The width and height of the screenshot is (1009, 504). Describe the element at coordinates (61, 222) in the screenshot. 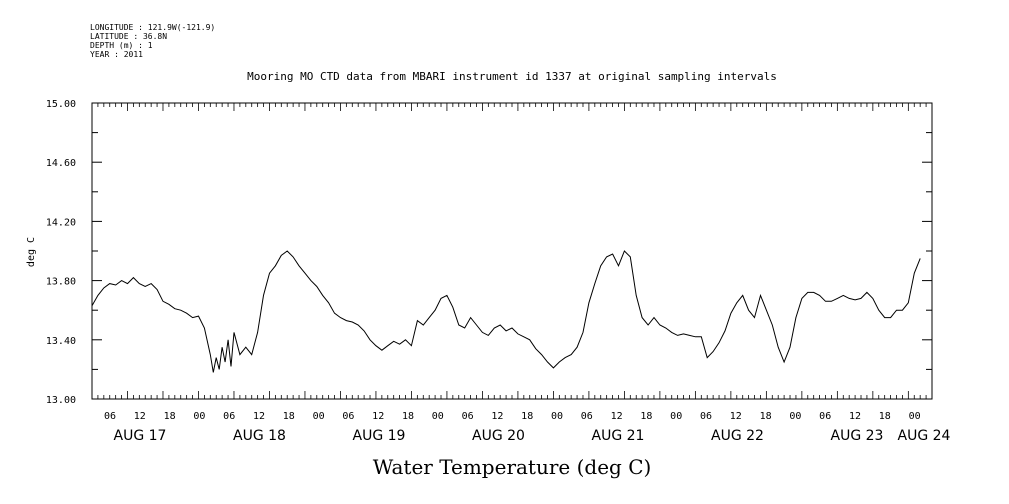

I see `y-tick-label: 14.20` at that location.